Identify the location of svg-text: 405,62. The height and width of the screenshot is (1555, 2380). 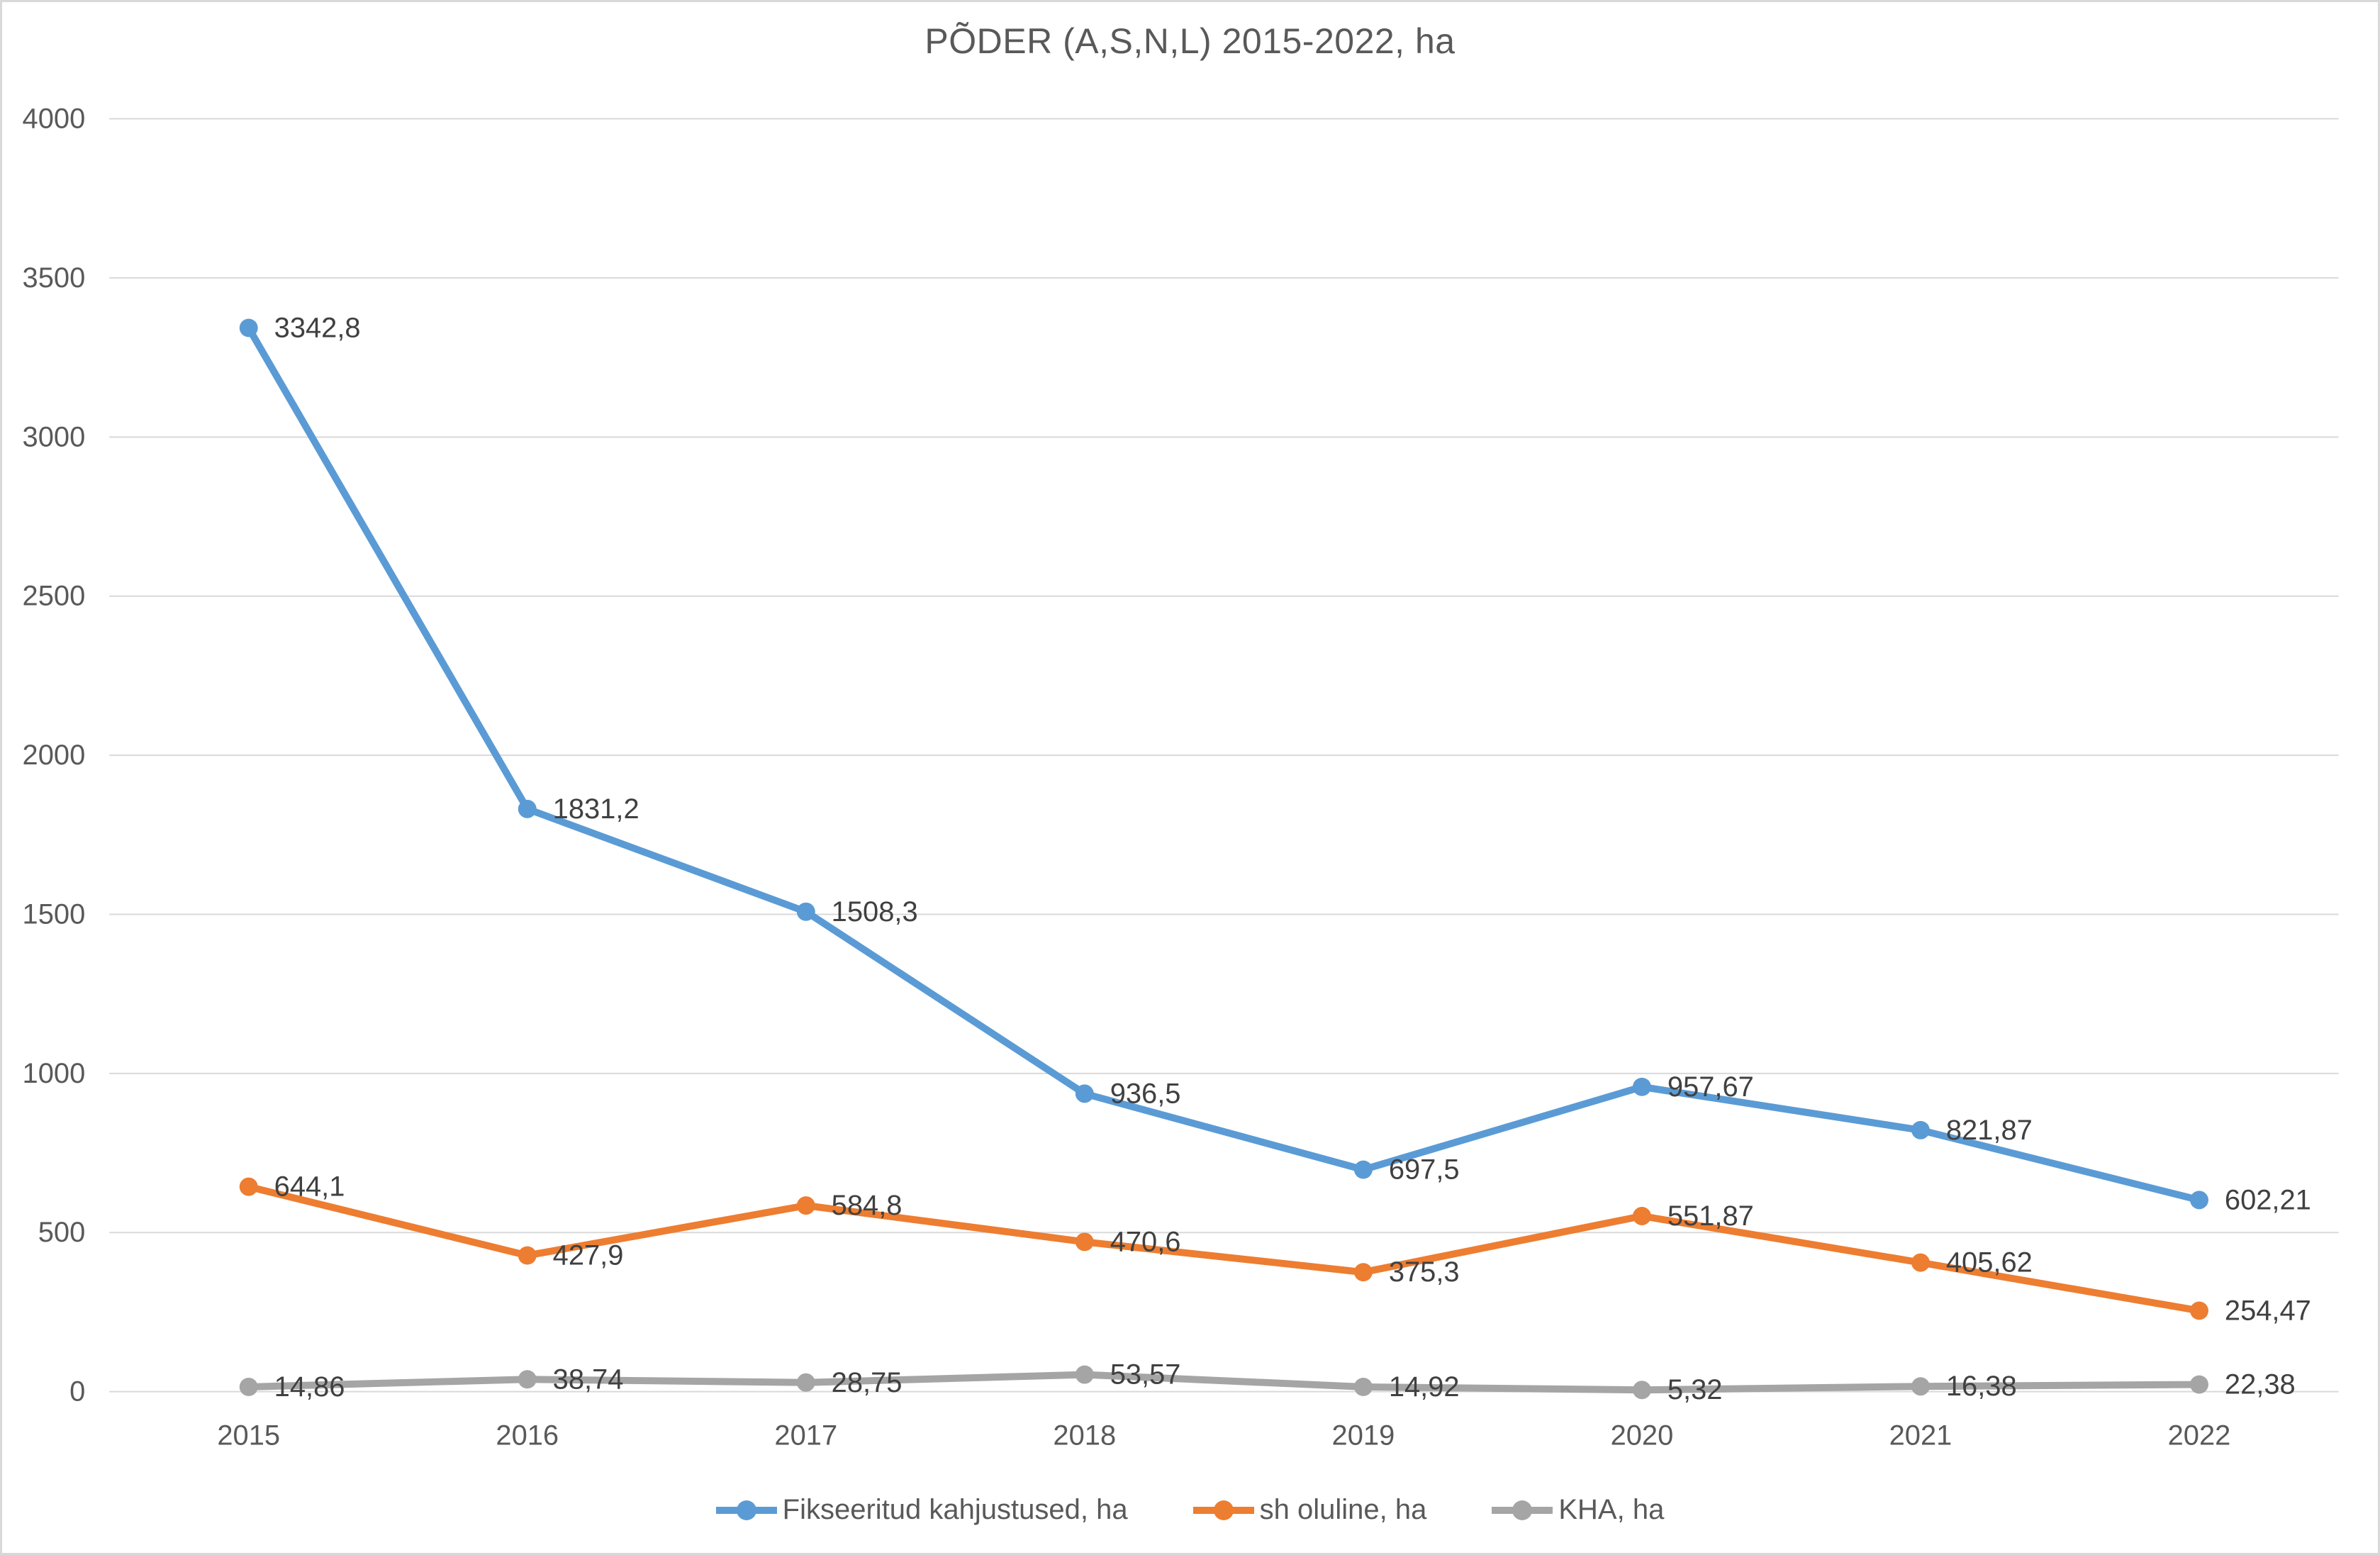
(1990, 1262).